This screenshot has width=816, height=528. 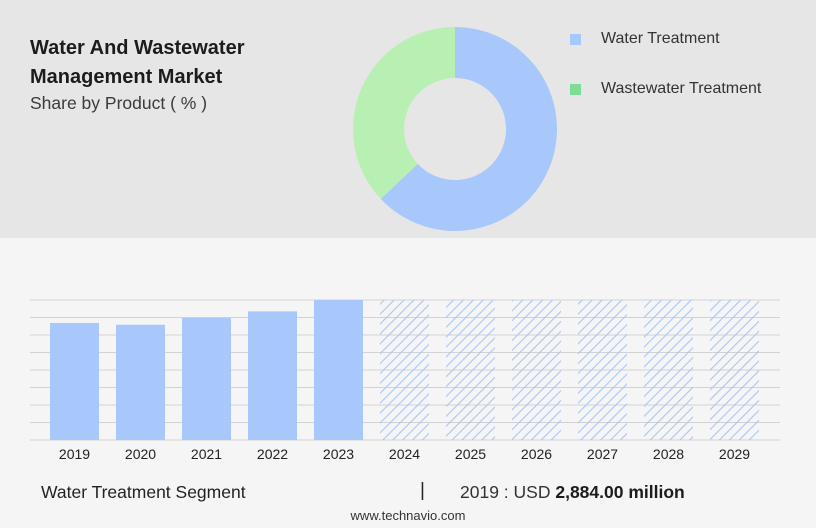 I want to click on x-tick-label-2019: 2019, so click(x=74, y=454).